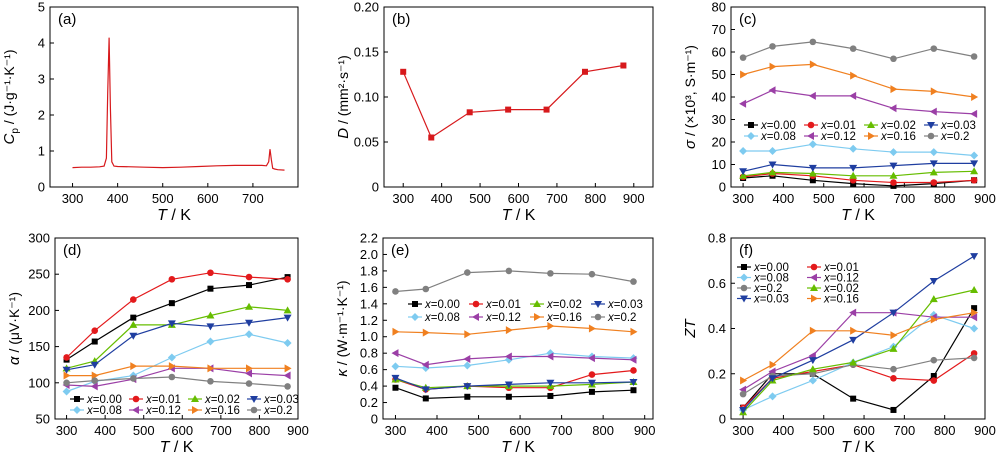  I want to click on y-axis-variable: α, so click(14, 360).